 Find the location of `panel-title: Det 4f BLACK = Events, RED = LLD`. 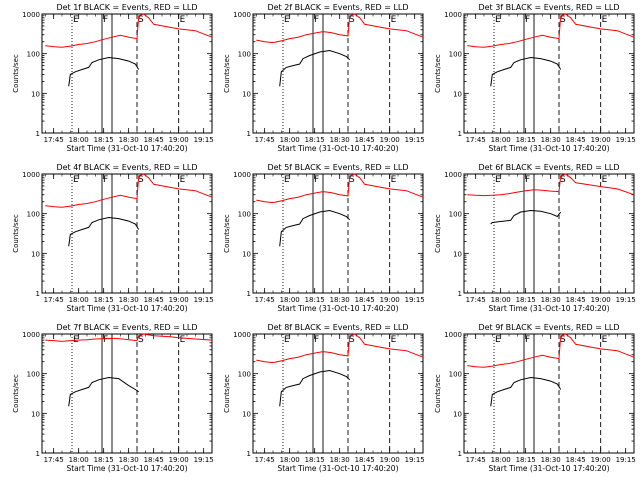

panel-title: Det 4f BLACK = Events, RED = LLD is located at coordinates (126, 167).